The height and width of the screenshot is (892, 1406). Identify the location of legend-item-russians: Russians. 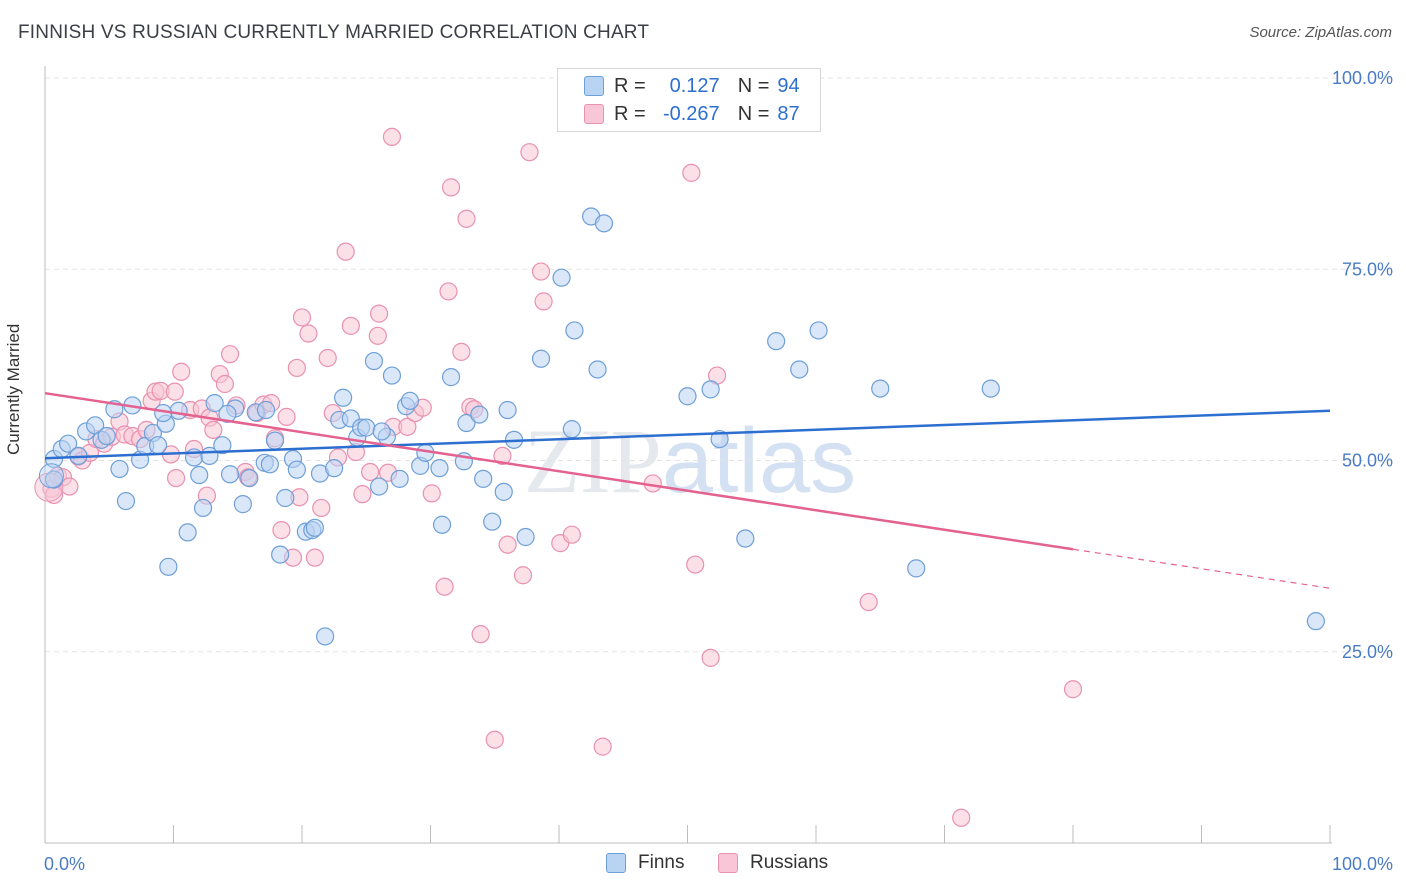
(773, 863).